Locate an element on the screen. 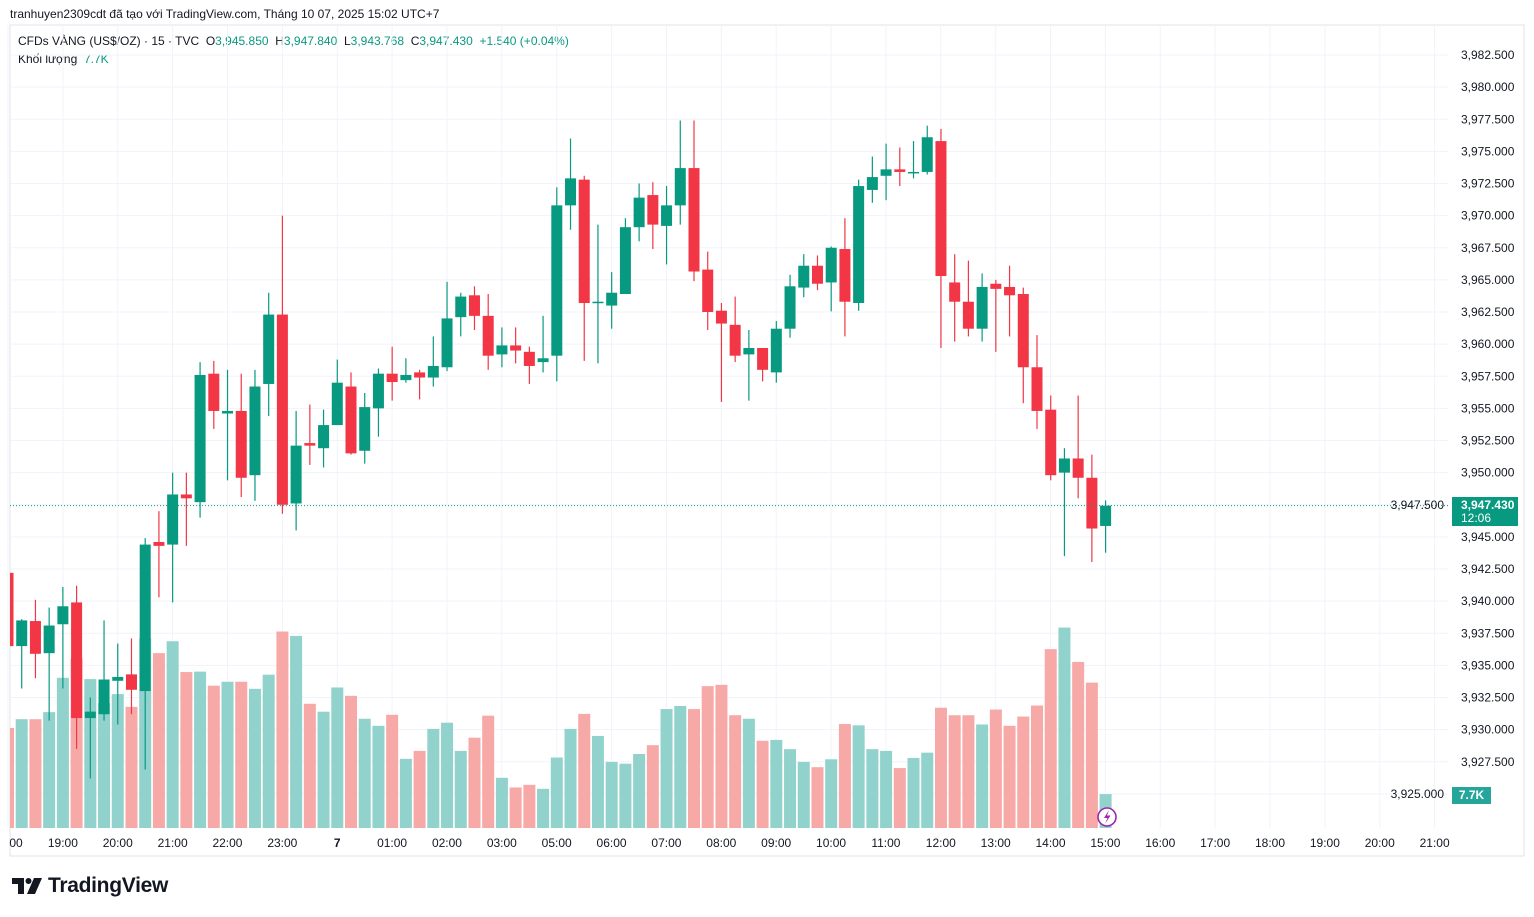 The width and height of the screenshot is (1534, 917). time-tick-label: 20:00 is located at coordinates (1380, 843).